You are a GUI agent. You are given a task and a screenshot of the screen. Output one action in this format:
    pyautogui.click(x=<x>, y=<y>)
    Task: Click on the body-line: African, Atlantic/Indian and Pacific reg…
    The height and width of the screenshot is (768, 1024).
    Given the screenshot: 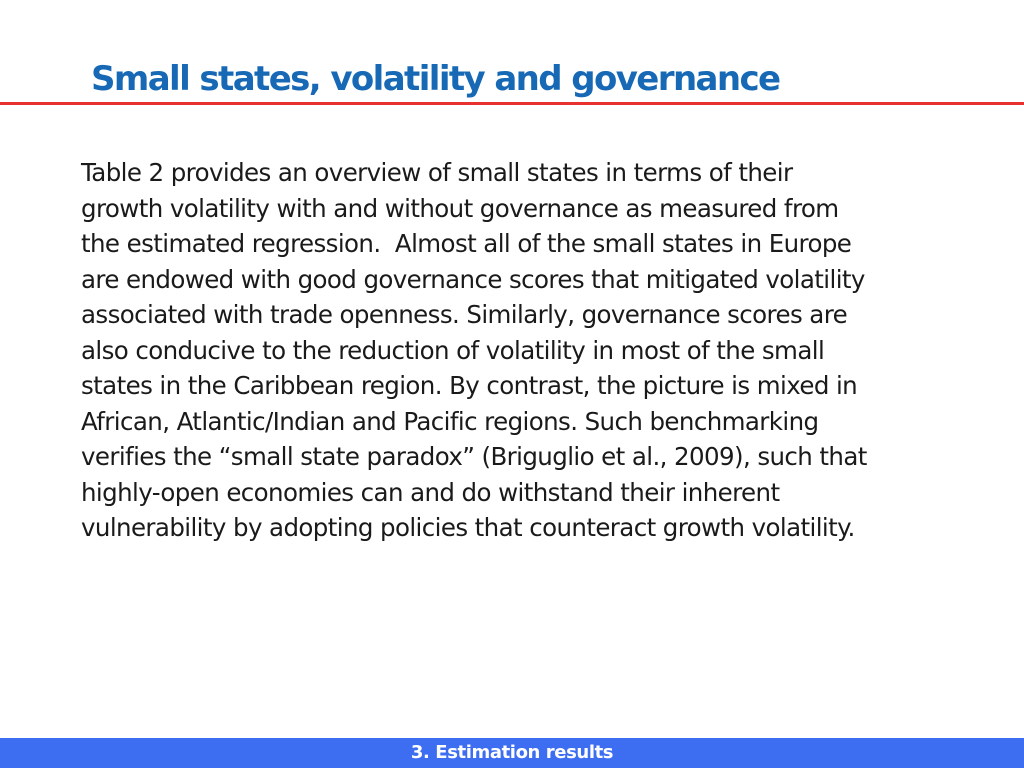 What is the action you would take?
    pyautogui.click(x=450, y=421)
    